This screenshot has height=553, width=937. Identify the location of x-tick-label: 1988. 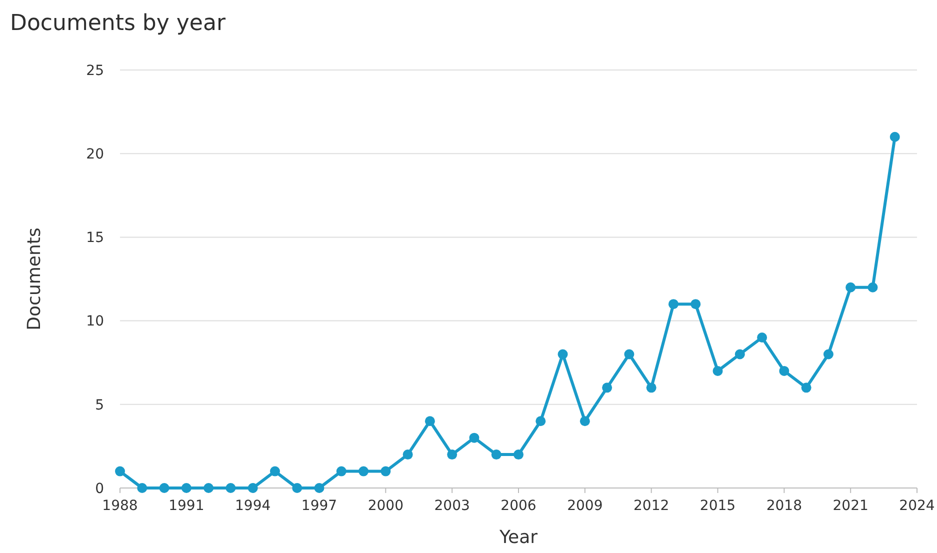
(120, 506).